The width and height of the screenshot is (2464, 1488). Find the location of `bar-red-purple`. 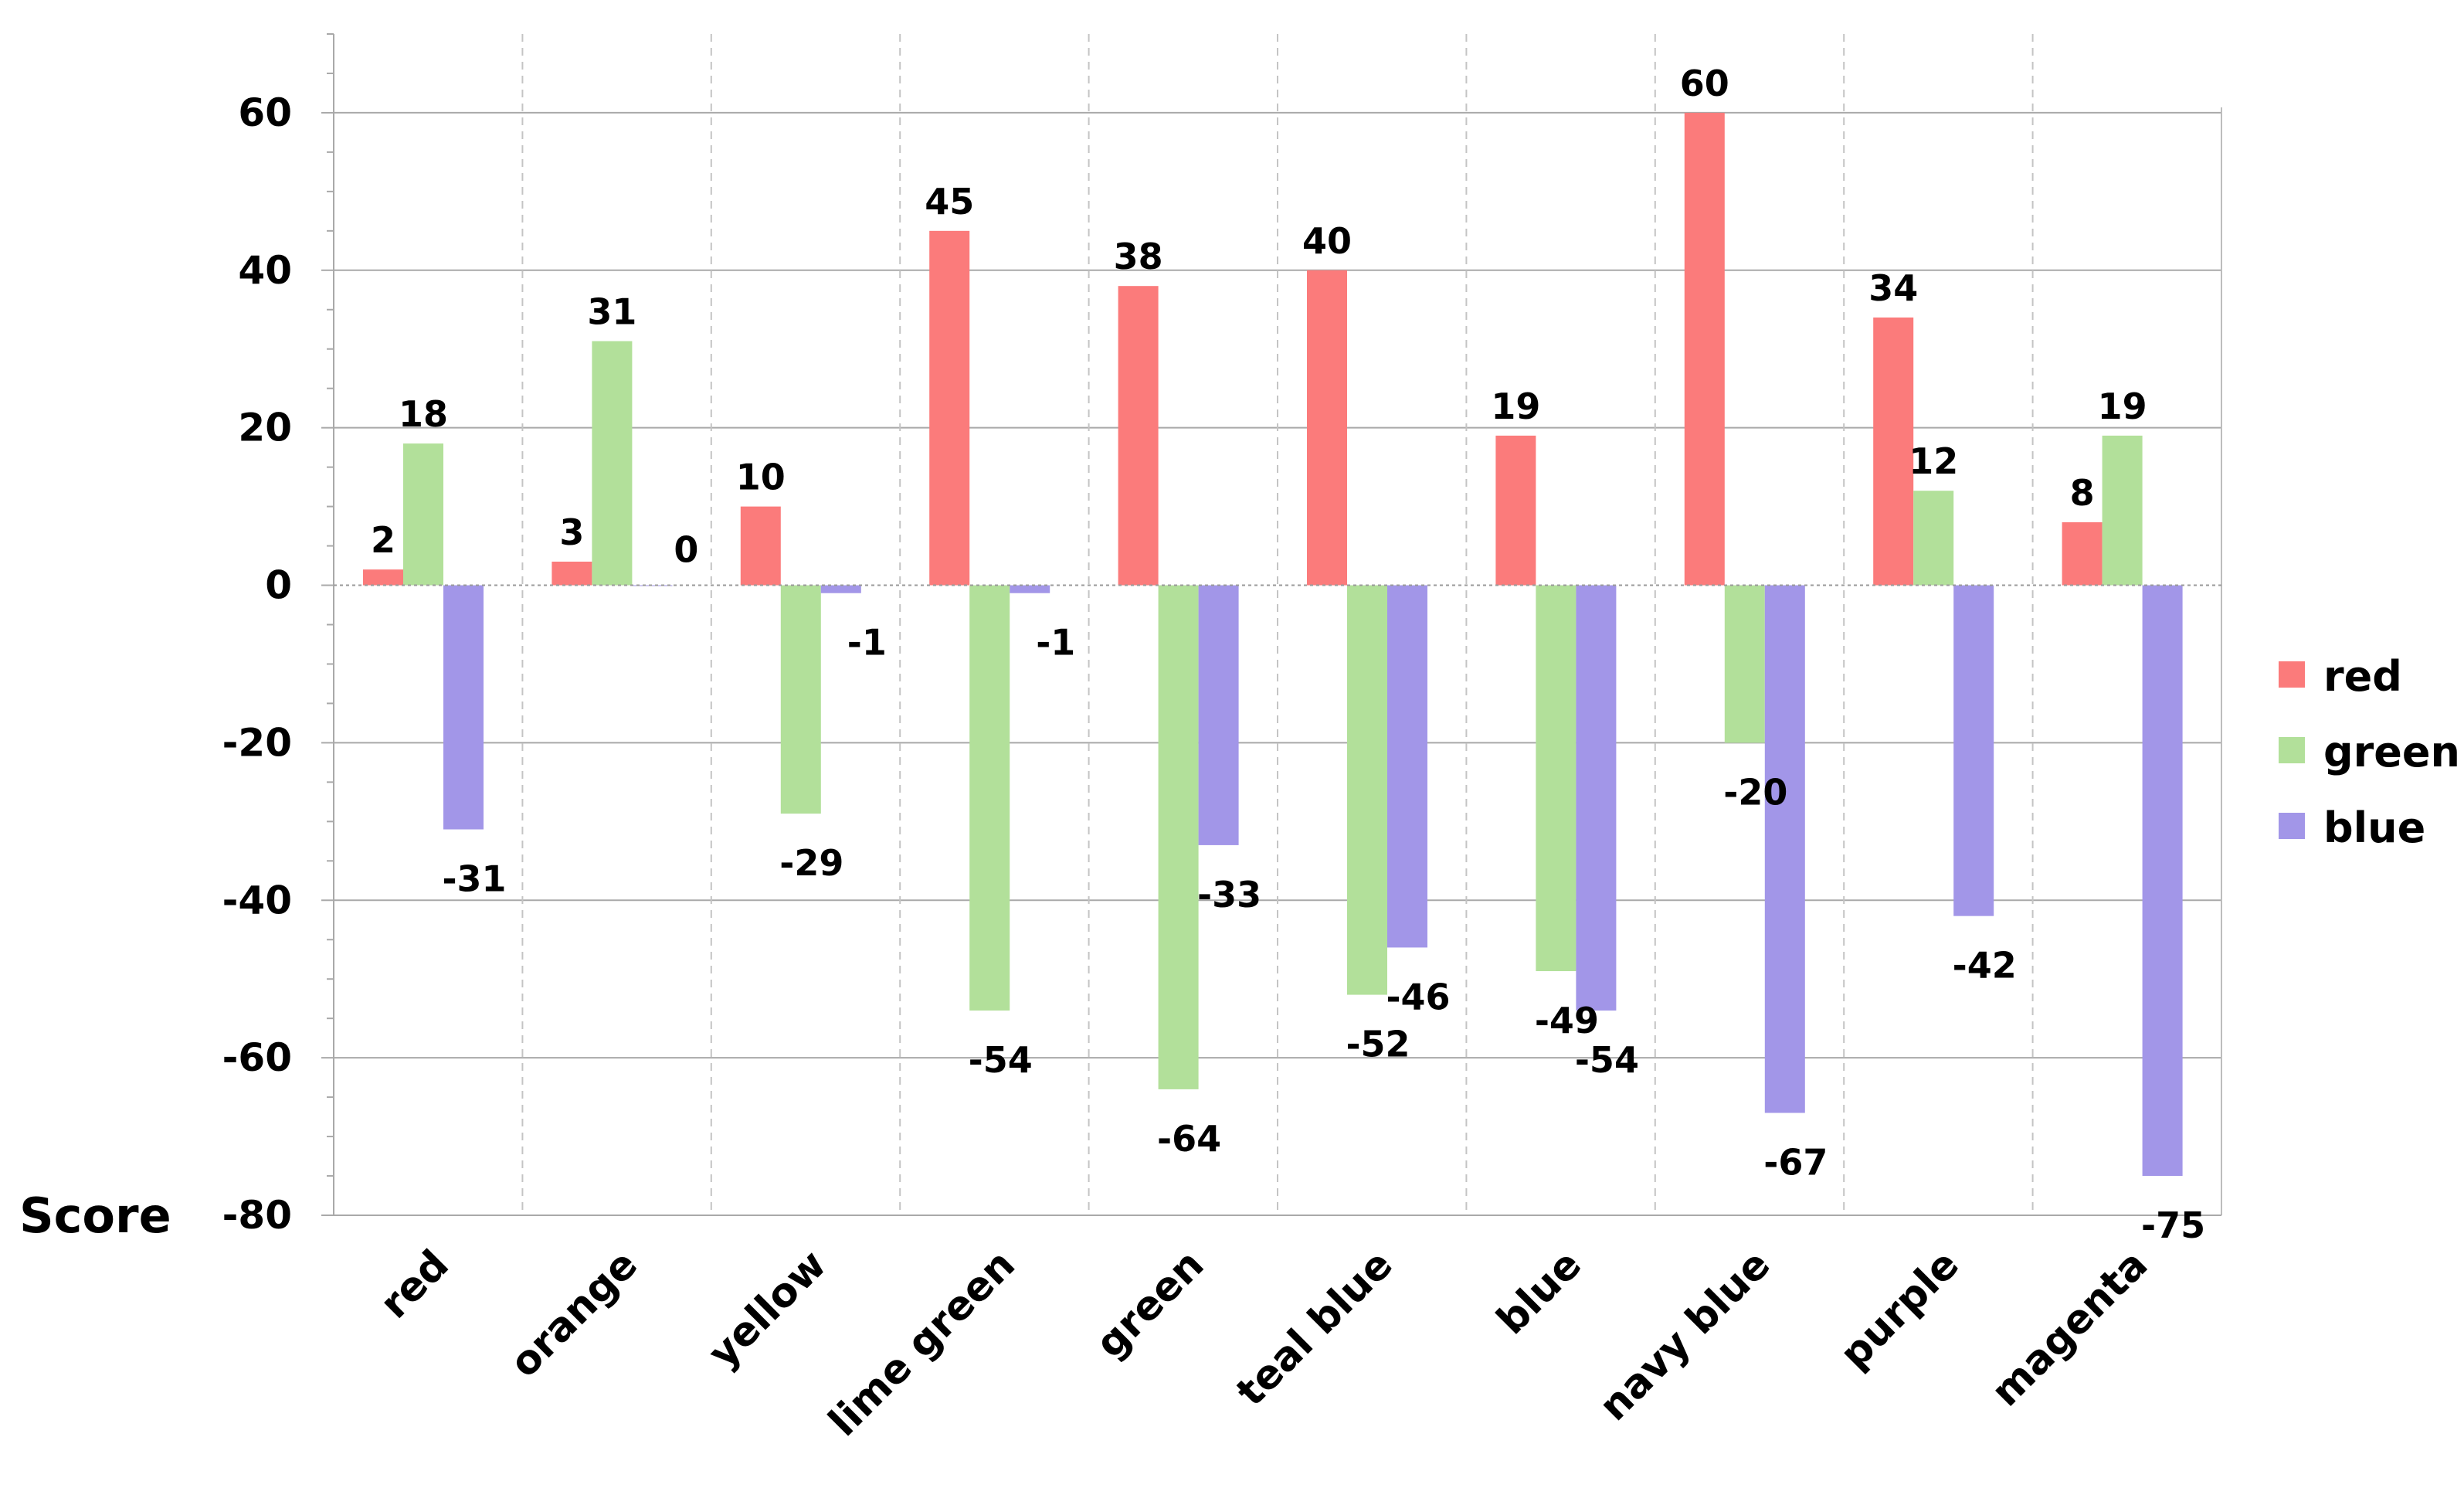

bar-red-purple is located at coordinates (1893, 451).